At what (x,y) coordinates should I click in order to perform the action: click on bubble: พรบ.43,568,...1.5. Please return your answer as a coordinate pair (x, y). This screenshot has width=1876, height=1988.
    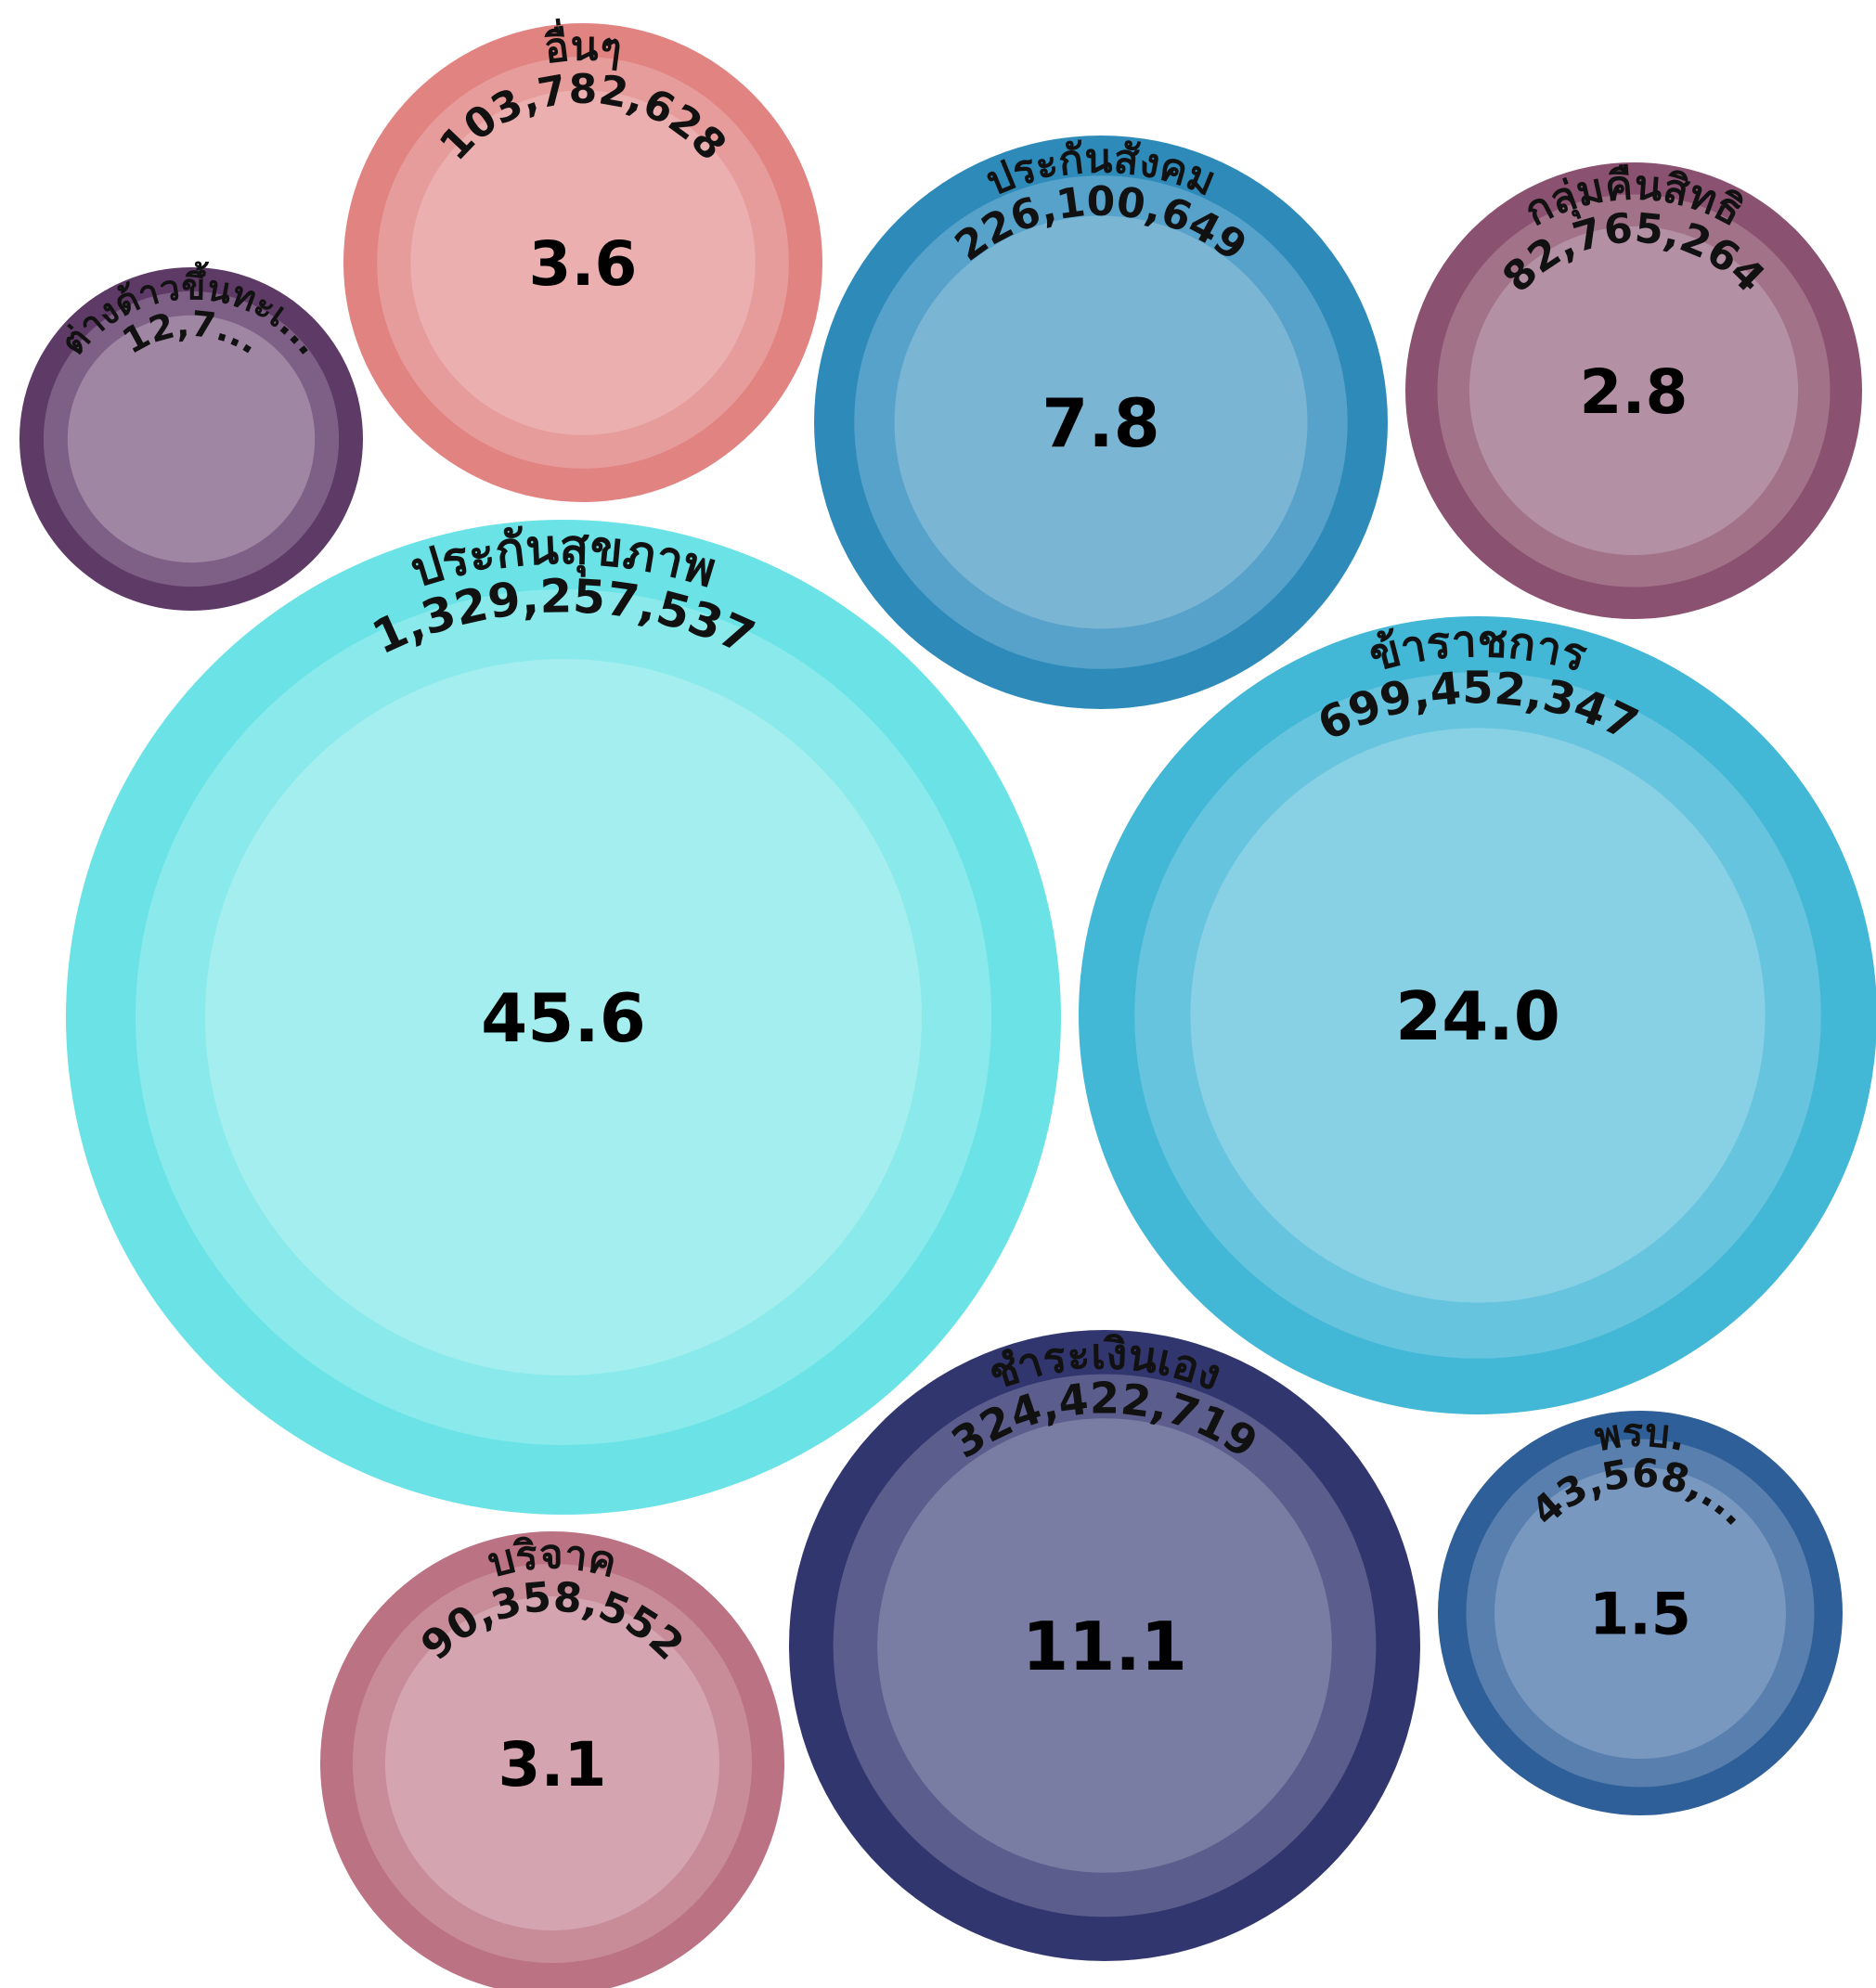
    Looking at the image, I should click on (1640, 1612).